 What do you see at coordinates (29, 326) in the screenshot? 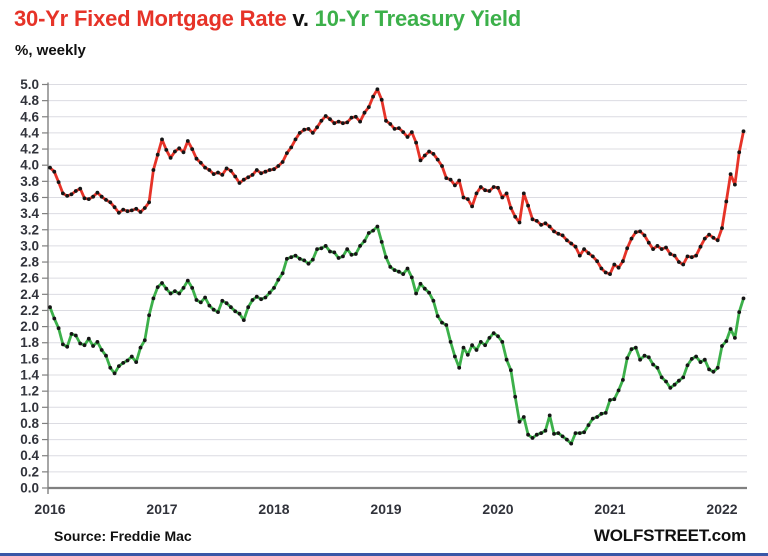
I see `svg-text: 2.0` at bounding box center [29, 326].